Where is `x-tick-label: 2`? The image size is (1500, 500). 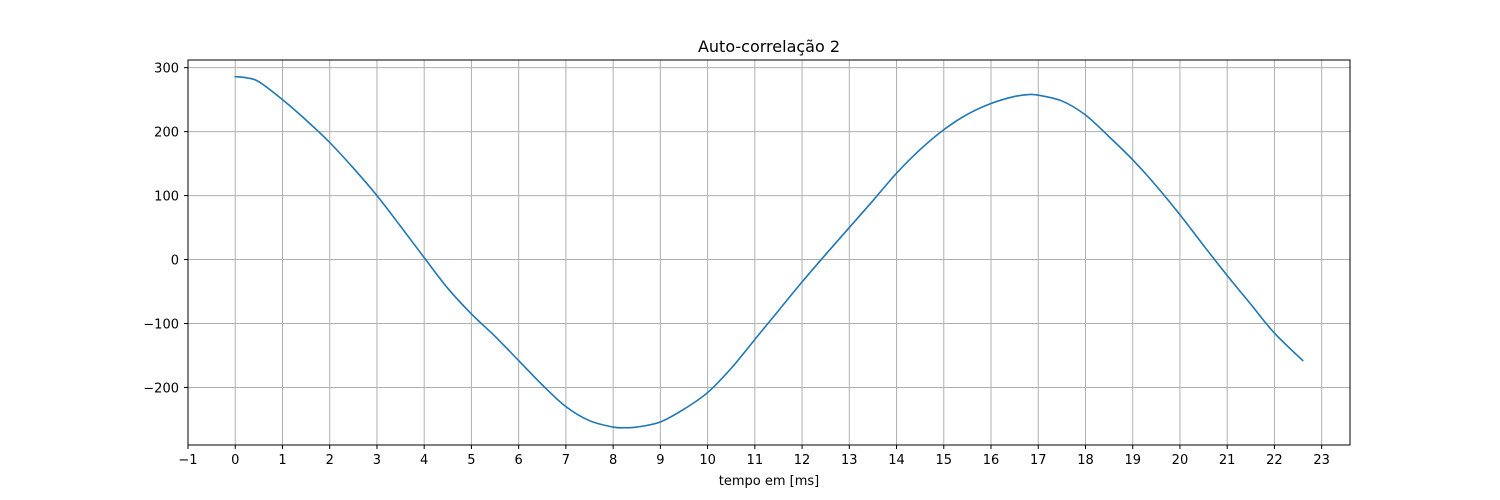
x-tick-label: 2 is located at coordinates (330, 460).